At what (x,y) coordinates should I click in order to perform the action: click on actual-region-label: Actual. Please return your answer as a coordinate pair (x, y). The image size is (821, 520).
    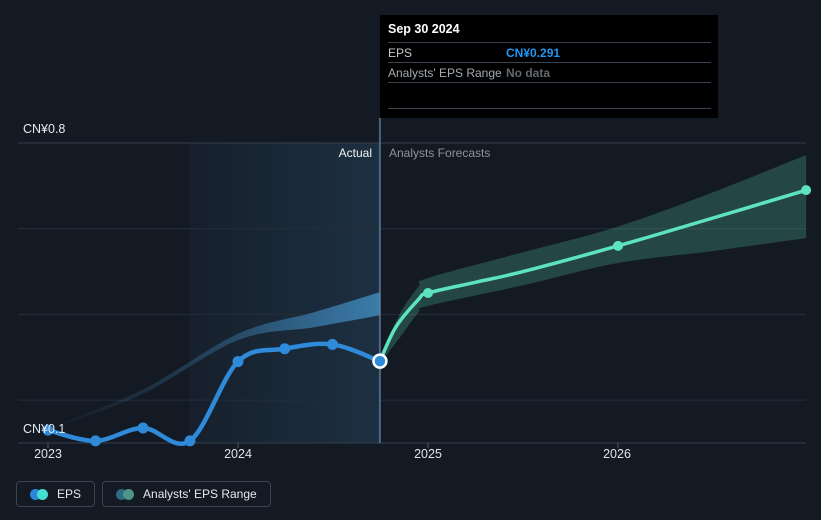
    Looking at the image, I should click on (355, 153).